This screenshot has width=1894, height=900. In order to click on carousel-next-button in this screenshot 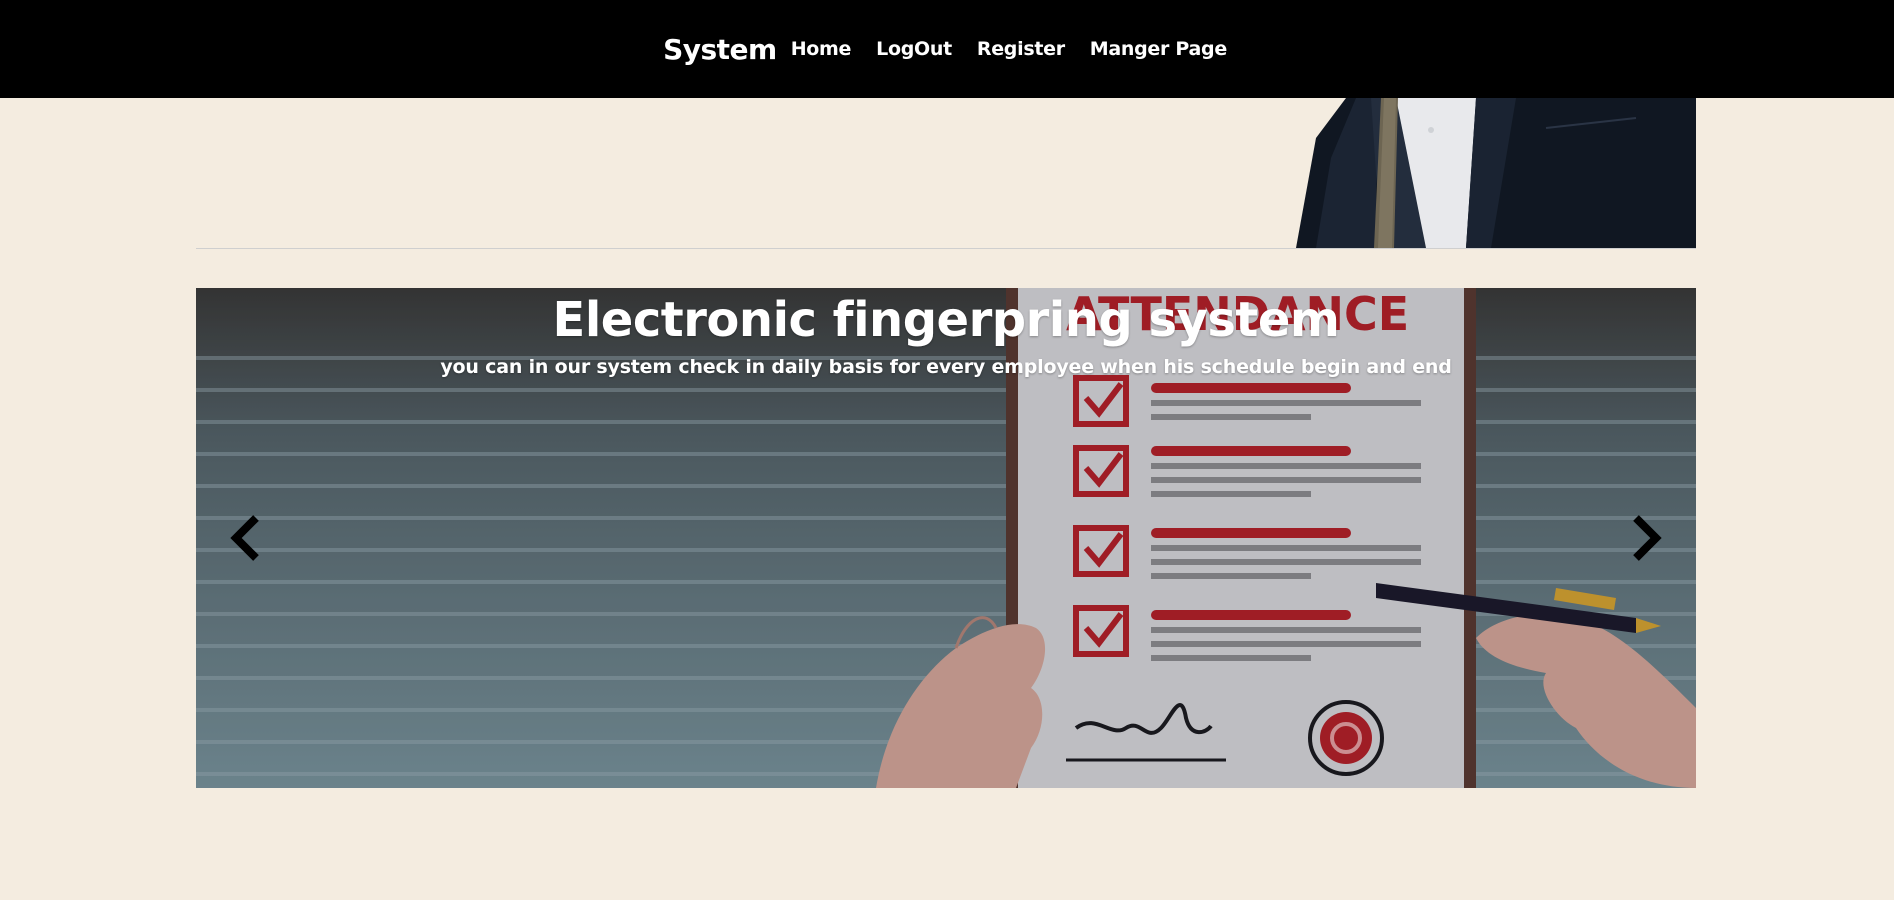, I will do `click(1646, 538)`.